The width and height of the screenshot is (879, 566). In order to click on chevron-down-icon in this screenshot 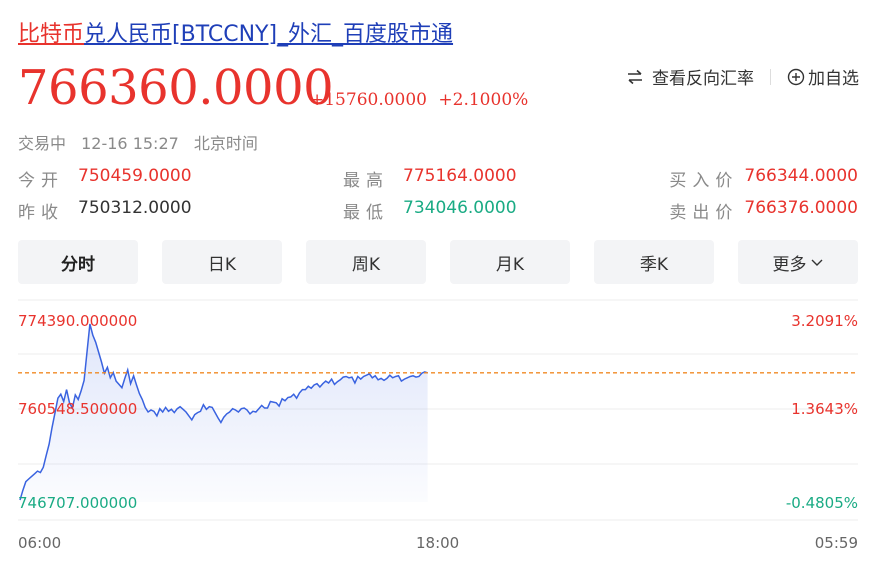, I will do `click(816, 262)`.